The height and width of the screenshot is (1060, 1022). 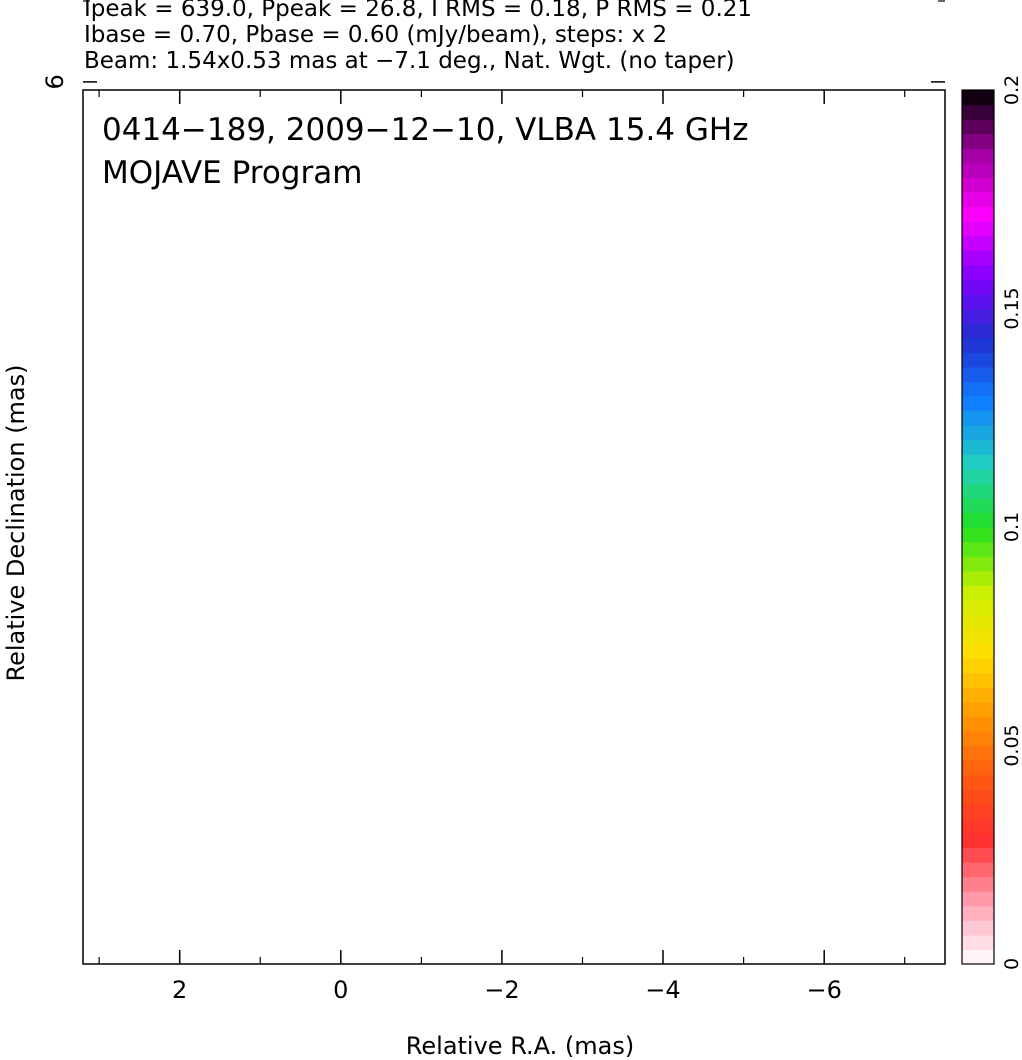 I want to click on colorbar-frame, so click(x=978, y=527).